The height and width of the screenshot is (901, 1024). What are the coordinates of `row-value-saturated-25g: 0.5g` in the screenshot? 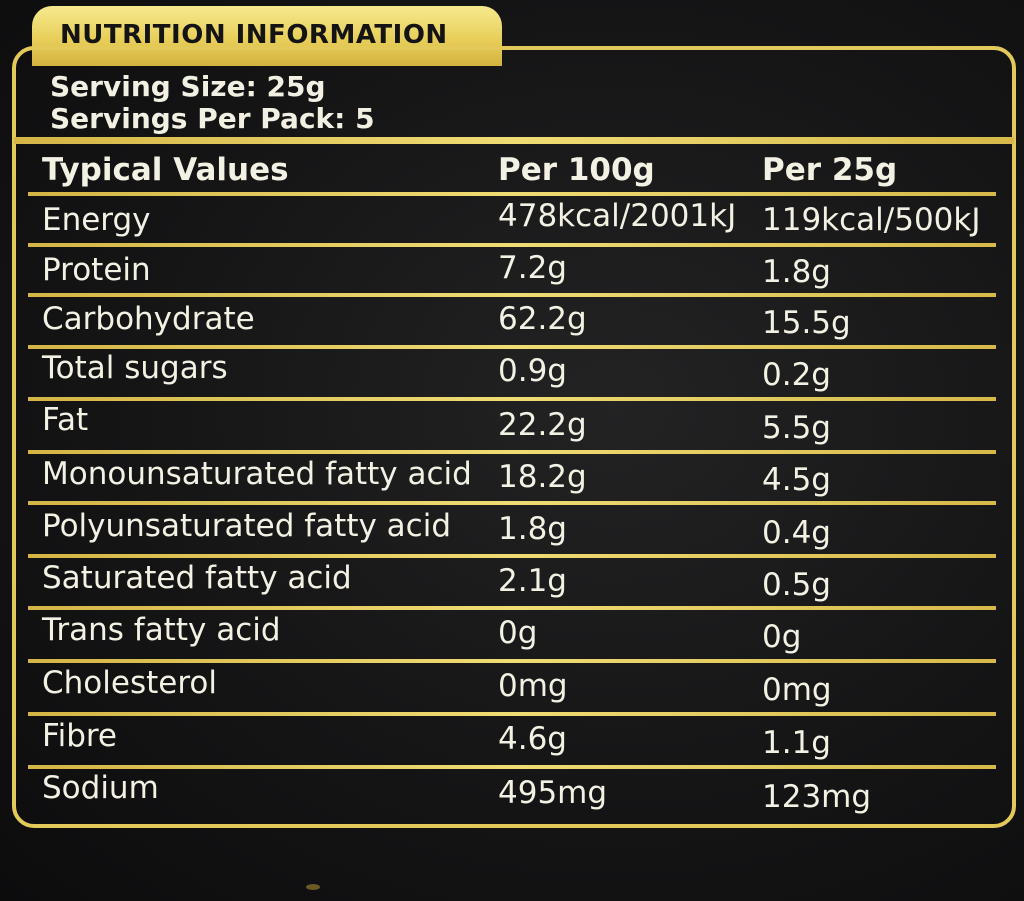 It's located at (796, 585).